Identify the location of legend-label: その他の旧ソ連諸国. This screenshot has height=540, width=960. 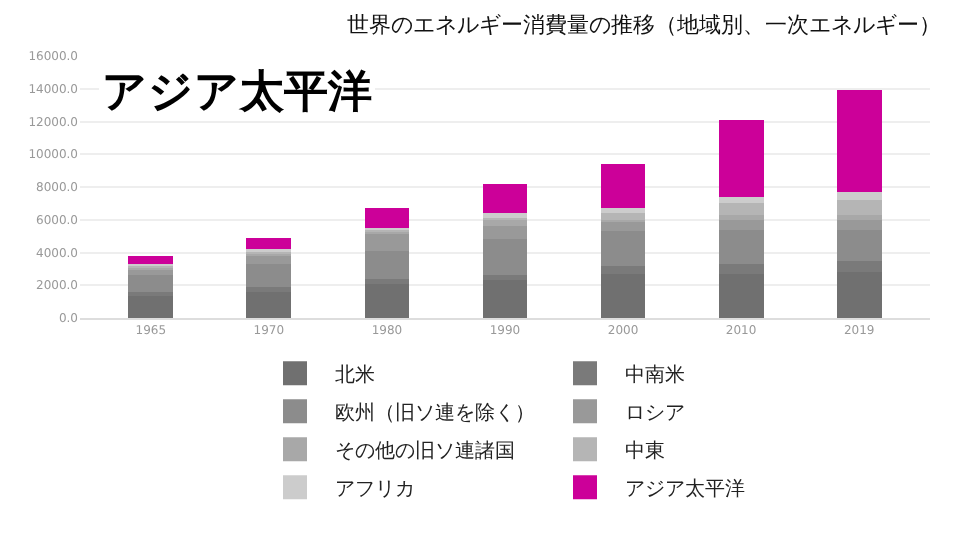
(425, 451).